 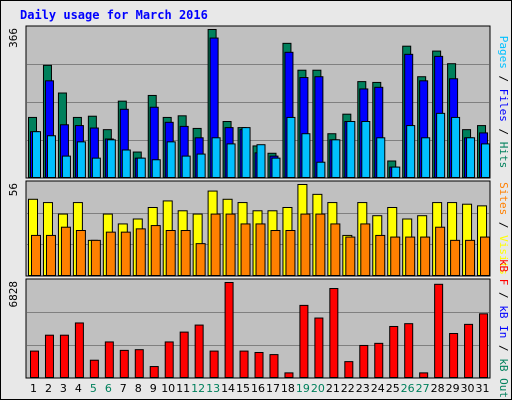 What do you see at coordinates (393, 388) in the screenshot?
I see `day-tick-label: 25` at bounding box center [393, 388].